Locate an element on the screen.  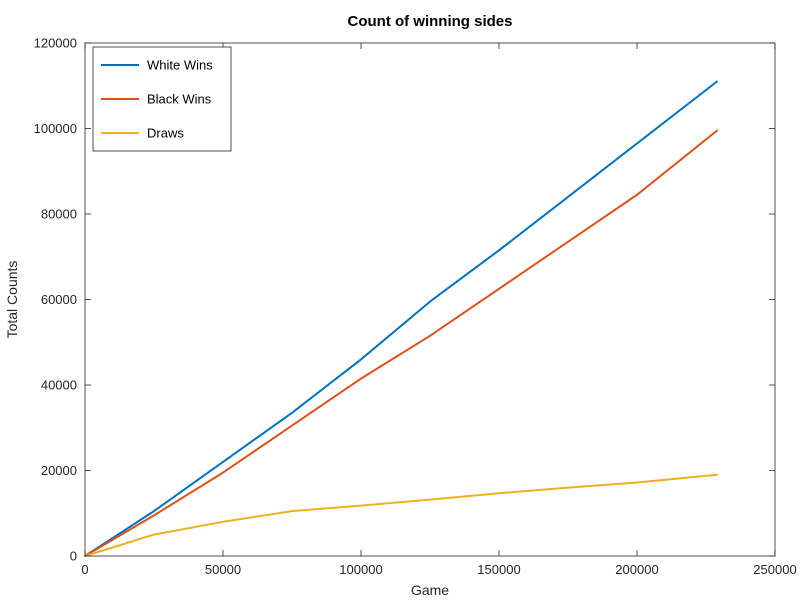
legend: White Wins Black Wins Draws is located at coordinates (162, 99).